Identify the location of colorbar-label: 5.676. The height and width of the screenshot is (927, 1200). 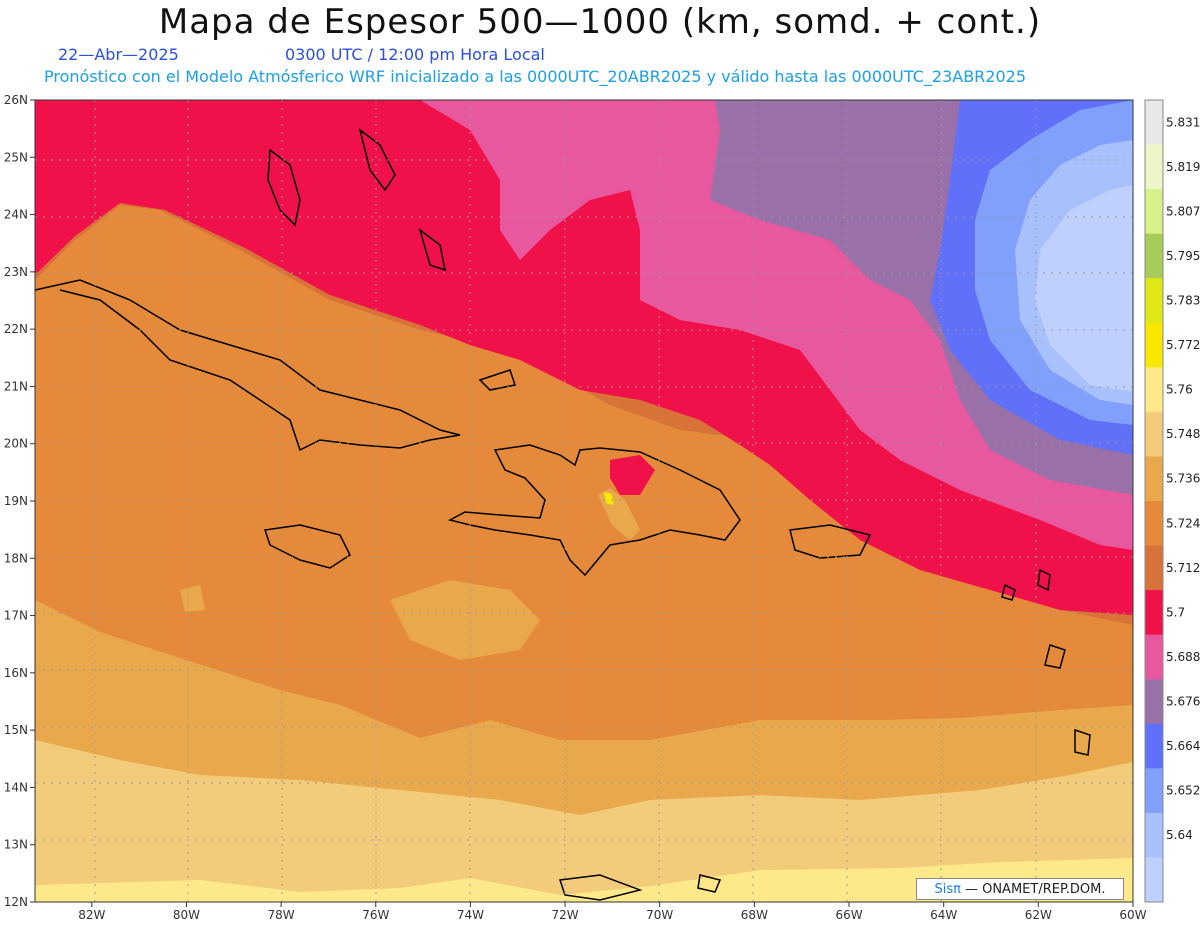
(1183, 702).